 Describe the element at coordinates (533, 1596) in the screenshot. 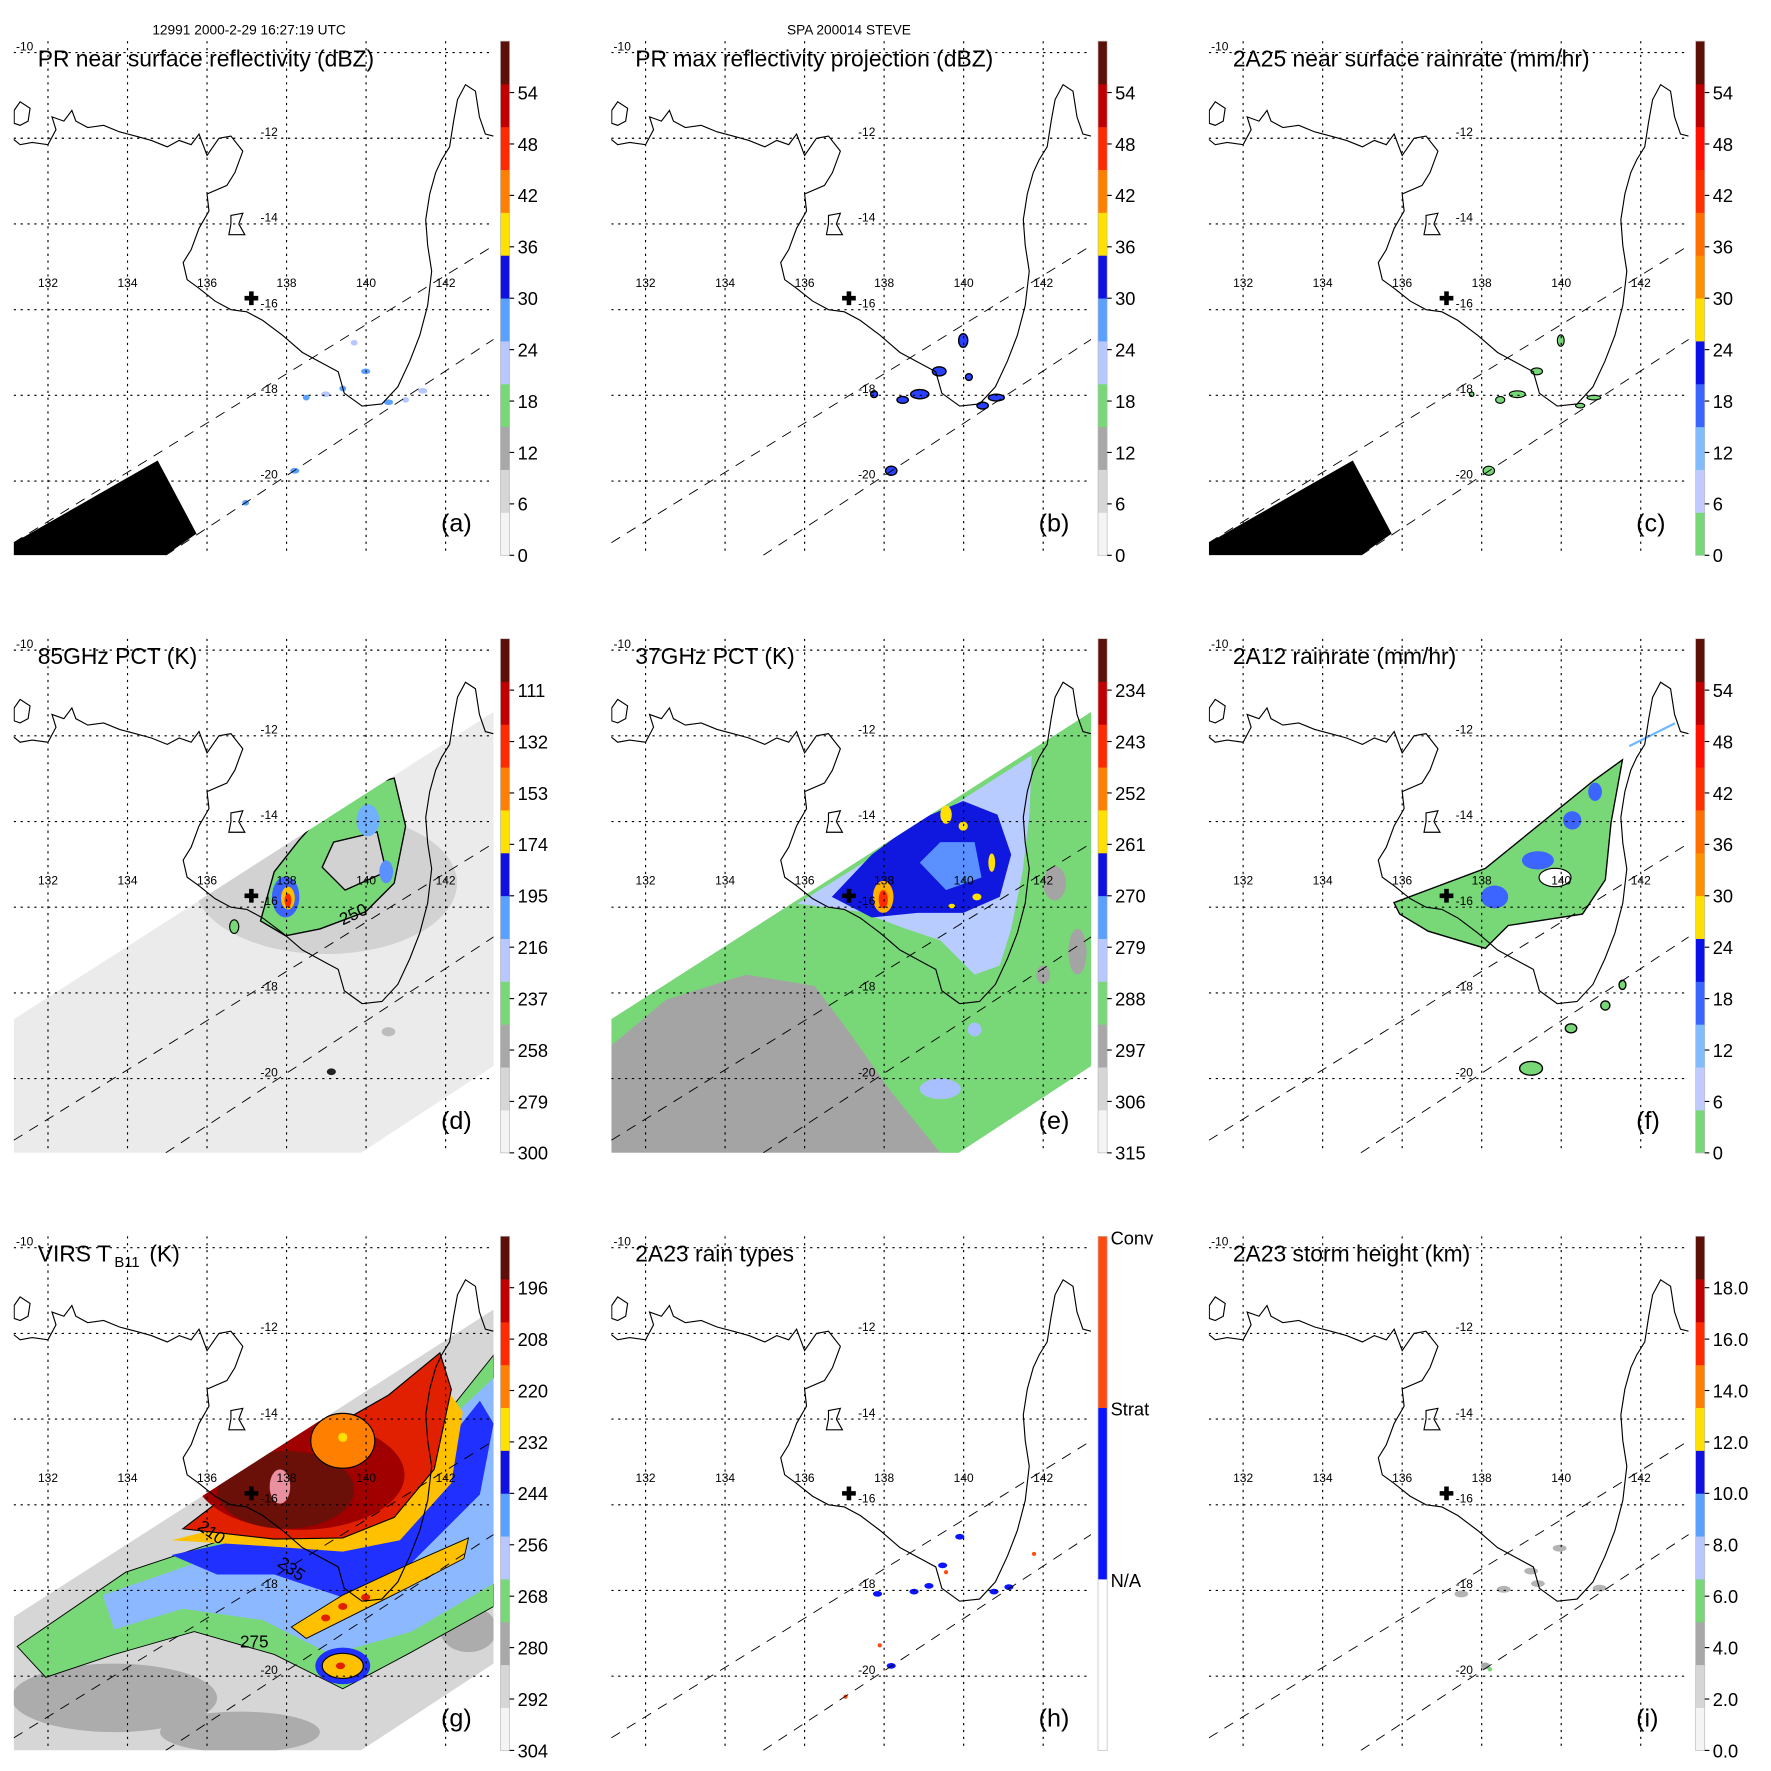

I see `colorbar-label: 268` at that location.